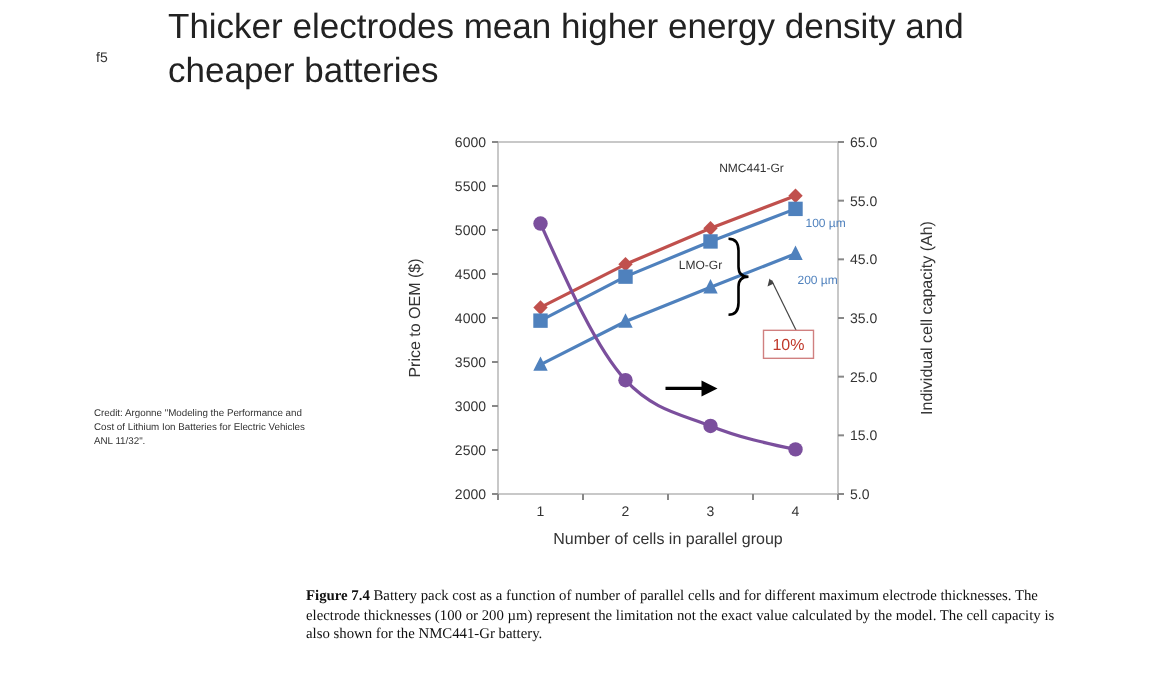 The image size is (1158, 692). What do you see at coordinates (788, 345) in the screenshot?
I see `annotation: 10%` at bounding box center [788, 345].